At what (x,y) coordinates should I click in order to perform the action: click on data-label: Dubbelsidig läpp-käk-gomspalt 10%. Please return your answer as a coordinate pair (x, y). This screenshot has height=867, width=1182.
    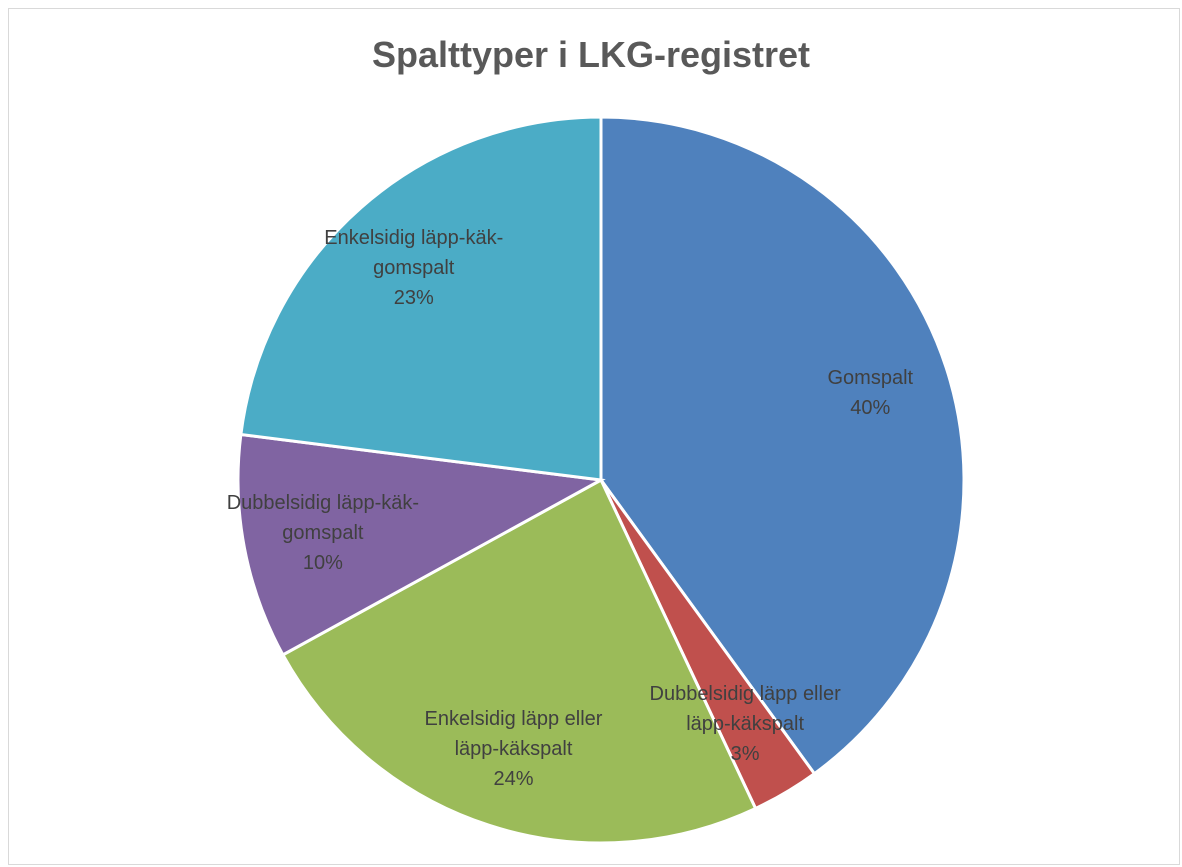
    Looking at the image, I should click on (323, 533).